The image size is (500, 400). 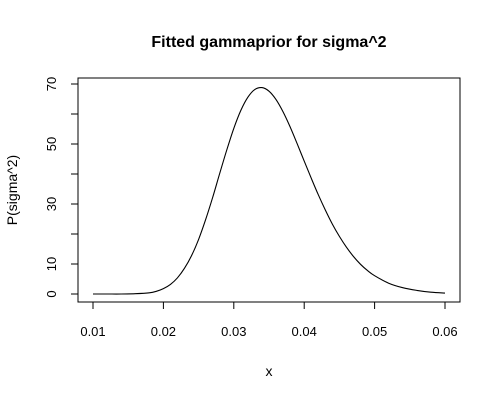 I want to click on x-tick-label-2: 0.03, so click(x=233, y=331).